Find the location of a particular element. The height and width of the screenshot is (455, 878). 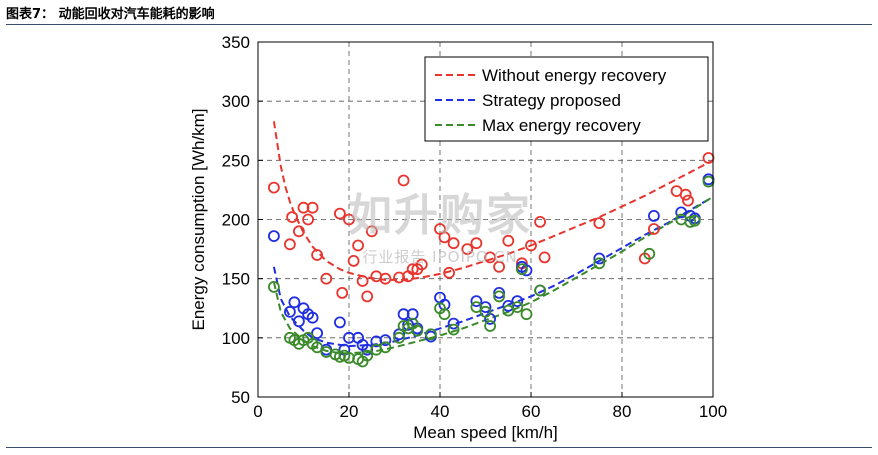

bottom-rule is located at coordinates (439, 447).